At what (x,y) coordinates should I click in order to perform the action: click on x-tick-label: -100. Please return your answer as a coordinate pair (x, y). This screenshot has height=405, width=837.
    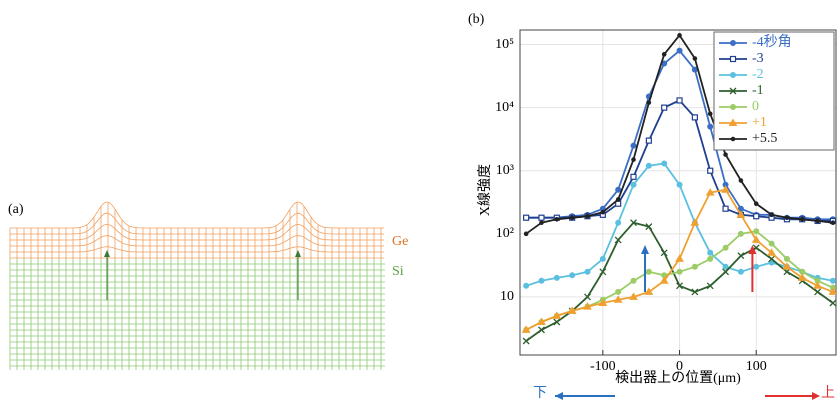
    Looking at the image, I should click on (603, 366).